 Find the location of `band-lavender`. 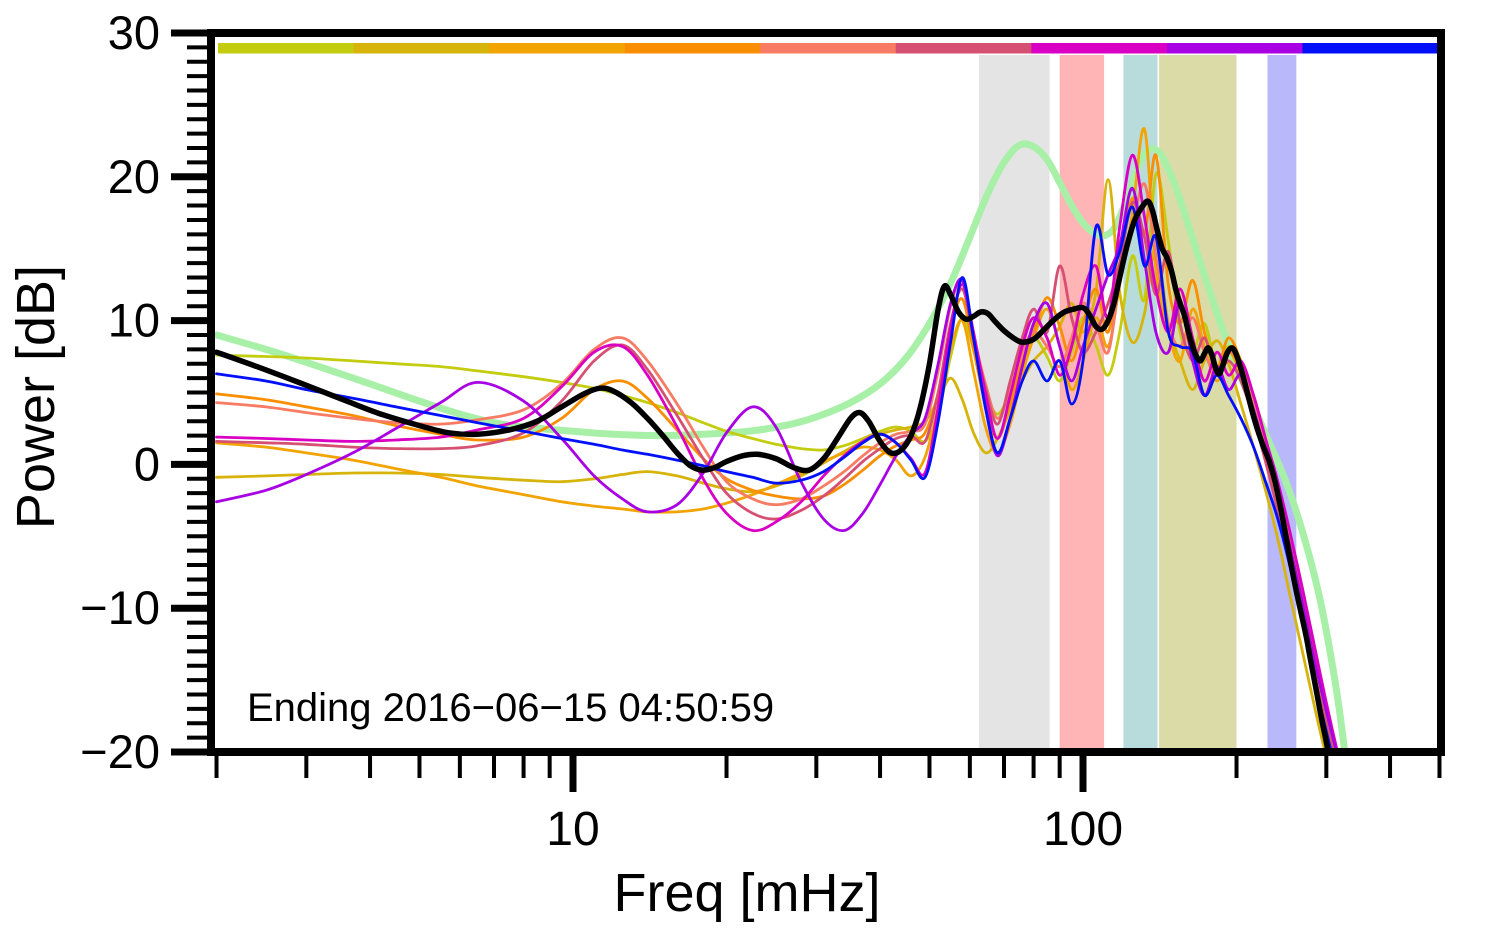

band-lavender is located at coordinates (1282, 401).